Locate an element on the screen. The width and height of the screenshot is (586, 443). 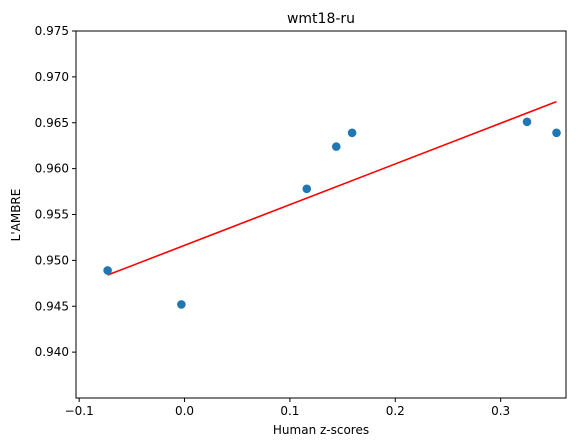
y-tick-label: 0.945 is located at coordinates (52, 306).